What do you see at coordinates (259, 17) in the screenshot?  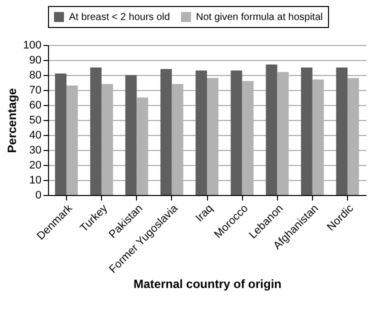 I see `legend-label: Not given formula at hospital` at bounding box center [259, 17].